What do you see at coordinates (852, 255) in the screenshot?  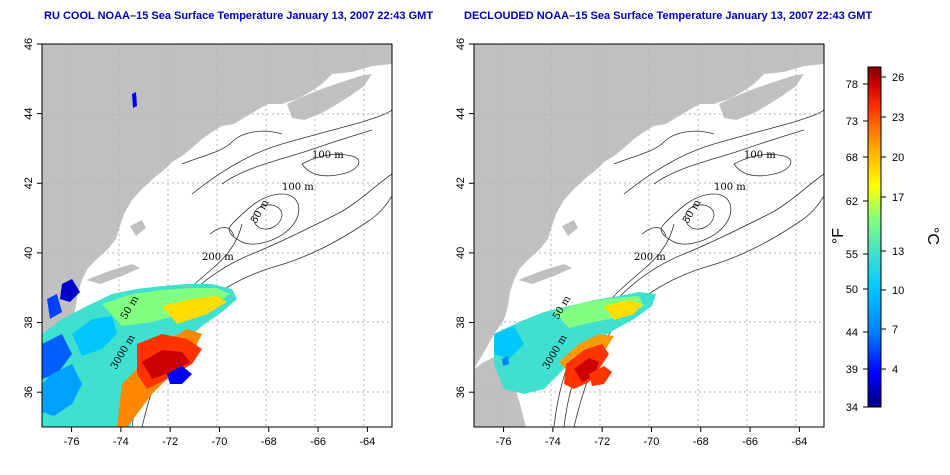 I see `f-tick-label: 55` at bounding box center [852, 255].